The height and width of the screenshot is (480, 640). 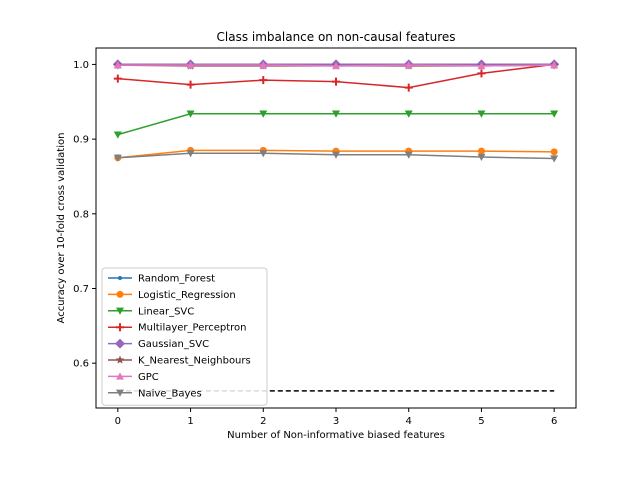 I want to click on legend-label: Gaussian_SVC, so click(x=173, y=344).